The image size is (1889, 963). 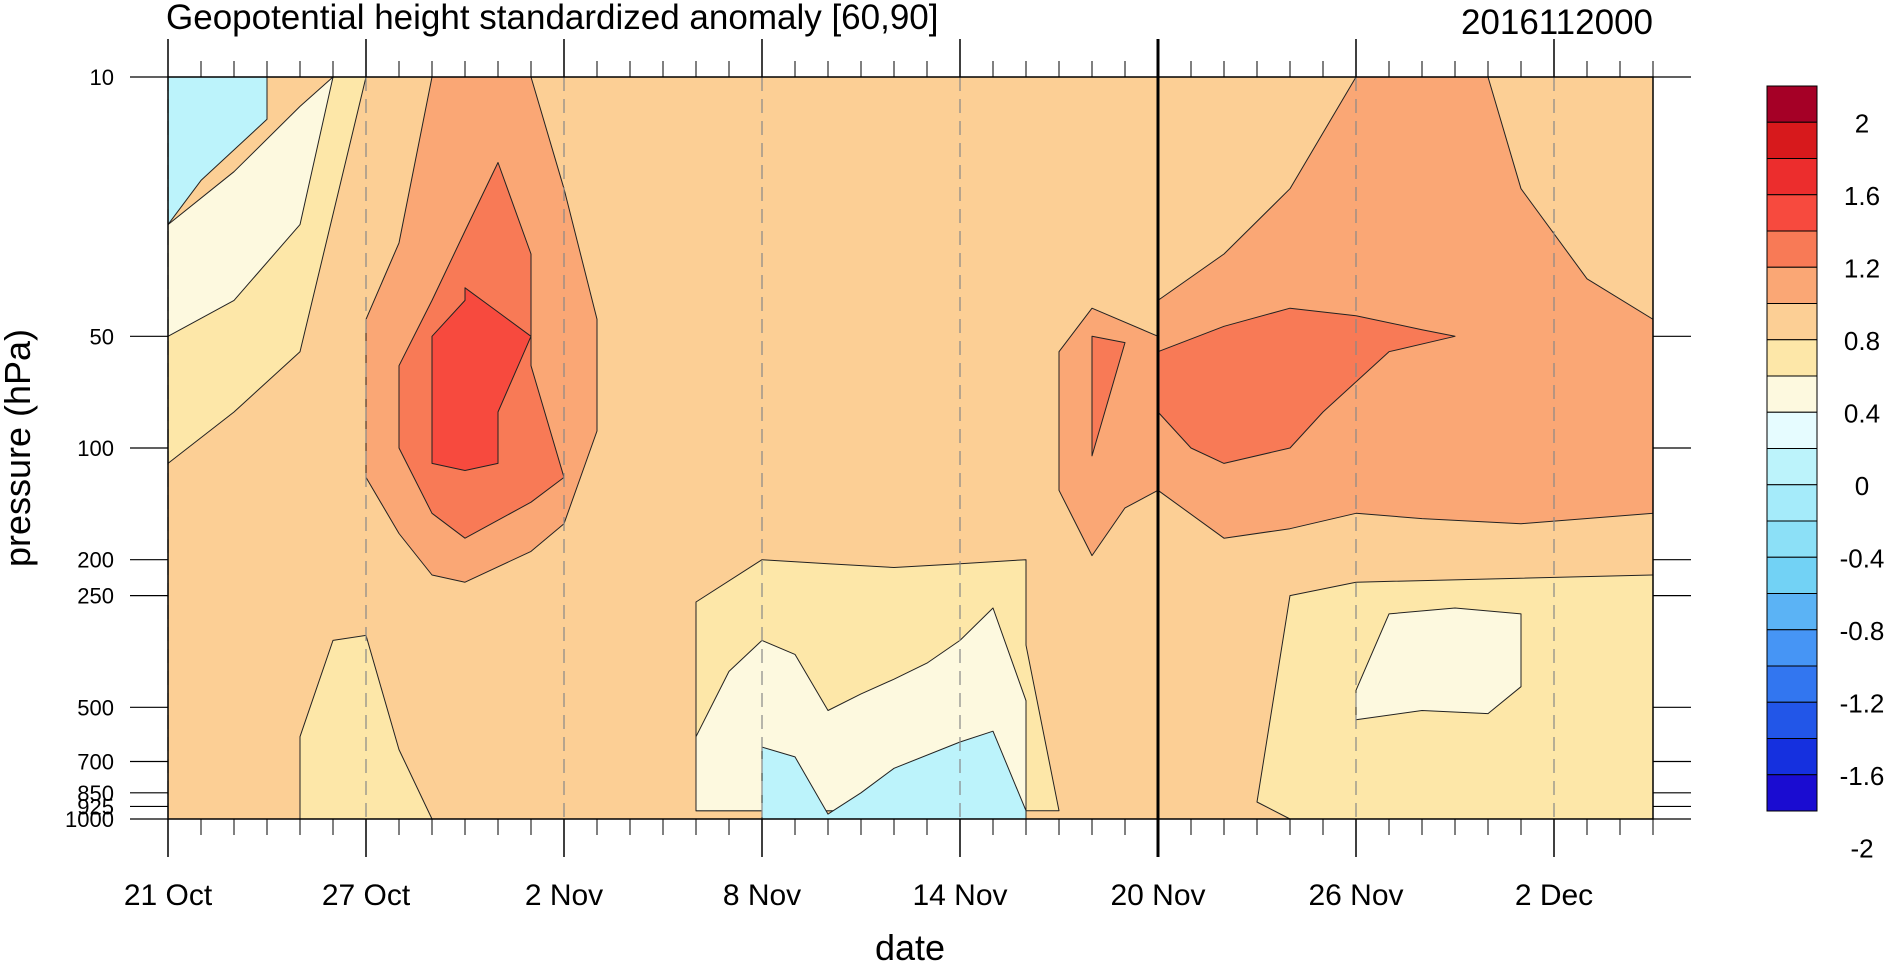 I want to click on colorbar-label: 1.6, so click(x=1862, y=196).